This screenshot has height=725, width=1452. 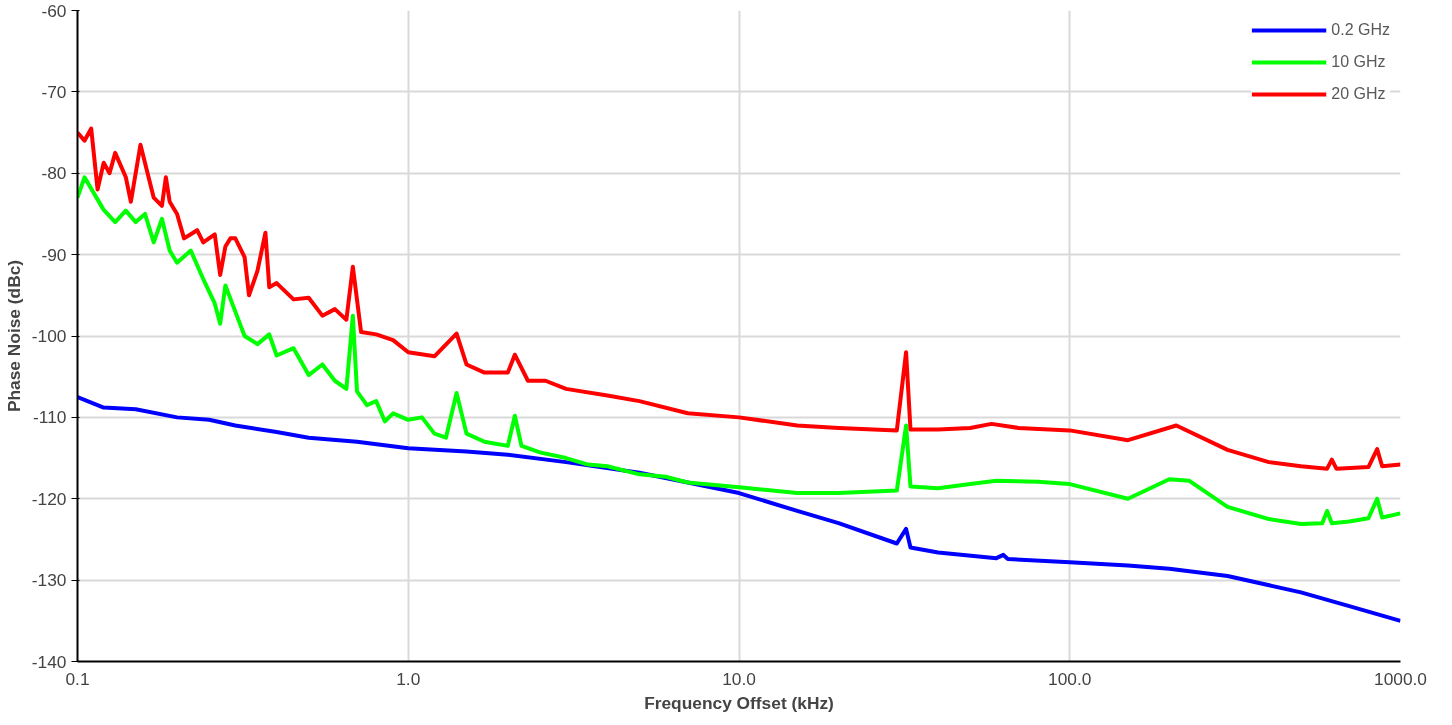 What do you see at coordinates (1358, 62) in the screenshot?
I see `legend-label: 10 GHz` at bounding box center [1358, 62].